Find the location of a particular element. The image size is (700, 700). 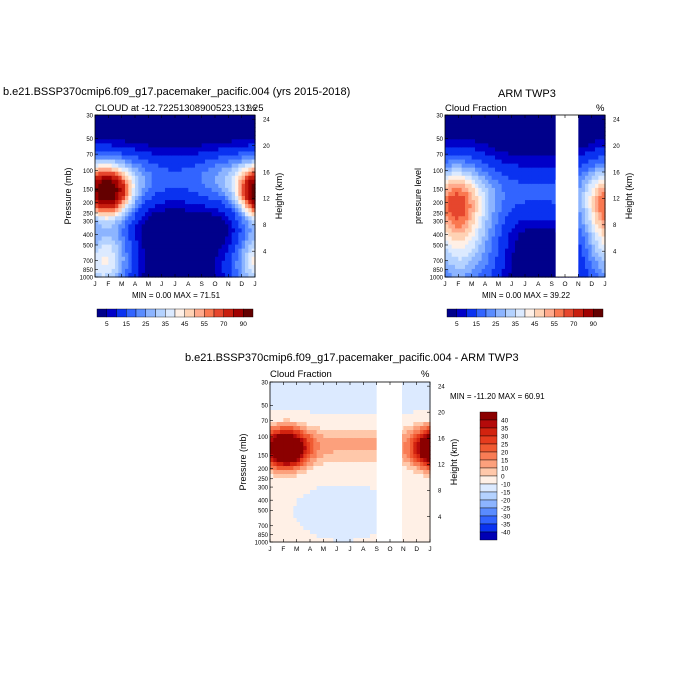

panel-1-right-subtitle: % is located at coordinates (252, 108).